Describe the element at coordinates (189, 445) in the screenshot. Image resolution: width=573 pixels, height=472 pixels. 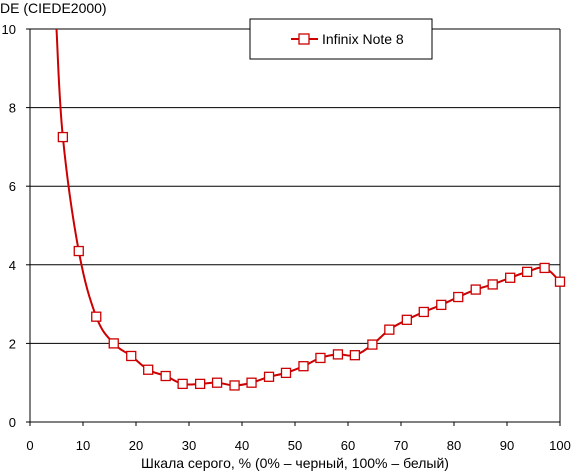
I see `x-tick-label-30: 30` at that location.